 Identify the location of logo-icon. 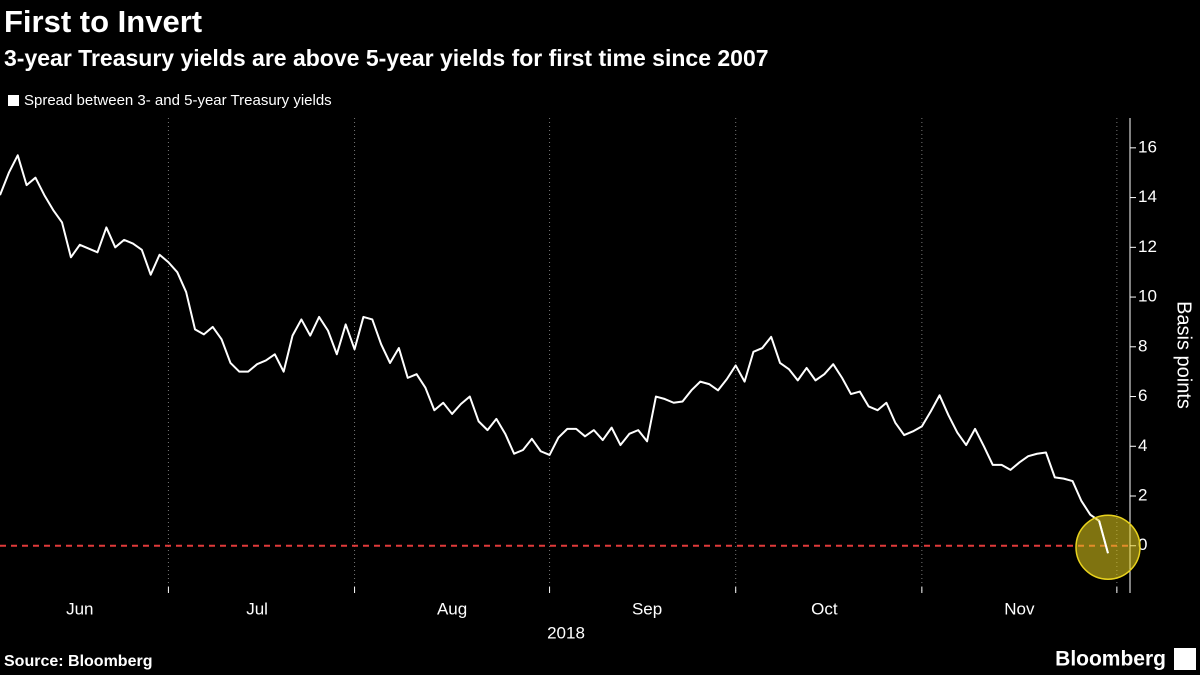
(1185, 659).